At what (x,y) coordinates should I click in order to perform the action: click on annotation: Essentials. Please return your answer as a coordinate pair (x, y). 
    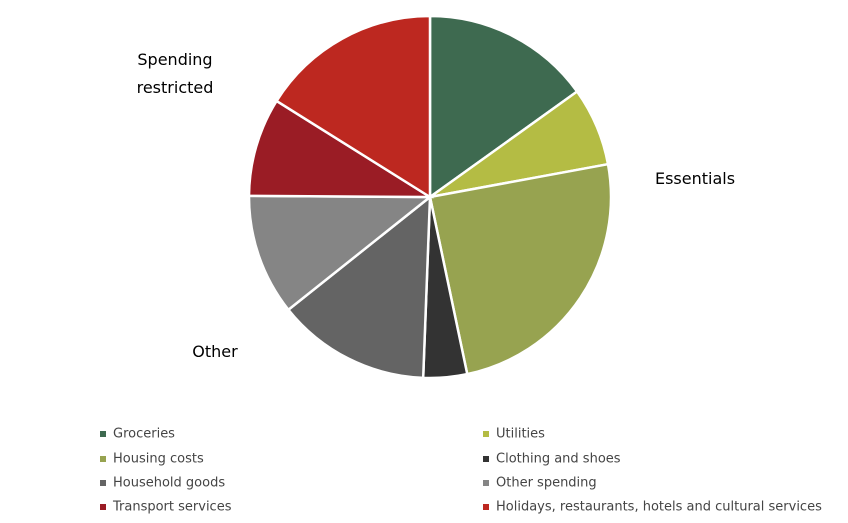
    Looking at the image, I should click on (695, 178).